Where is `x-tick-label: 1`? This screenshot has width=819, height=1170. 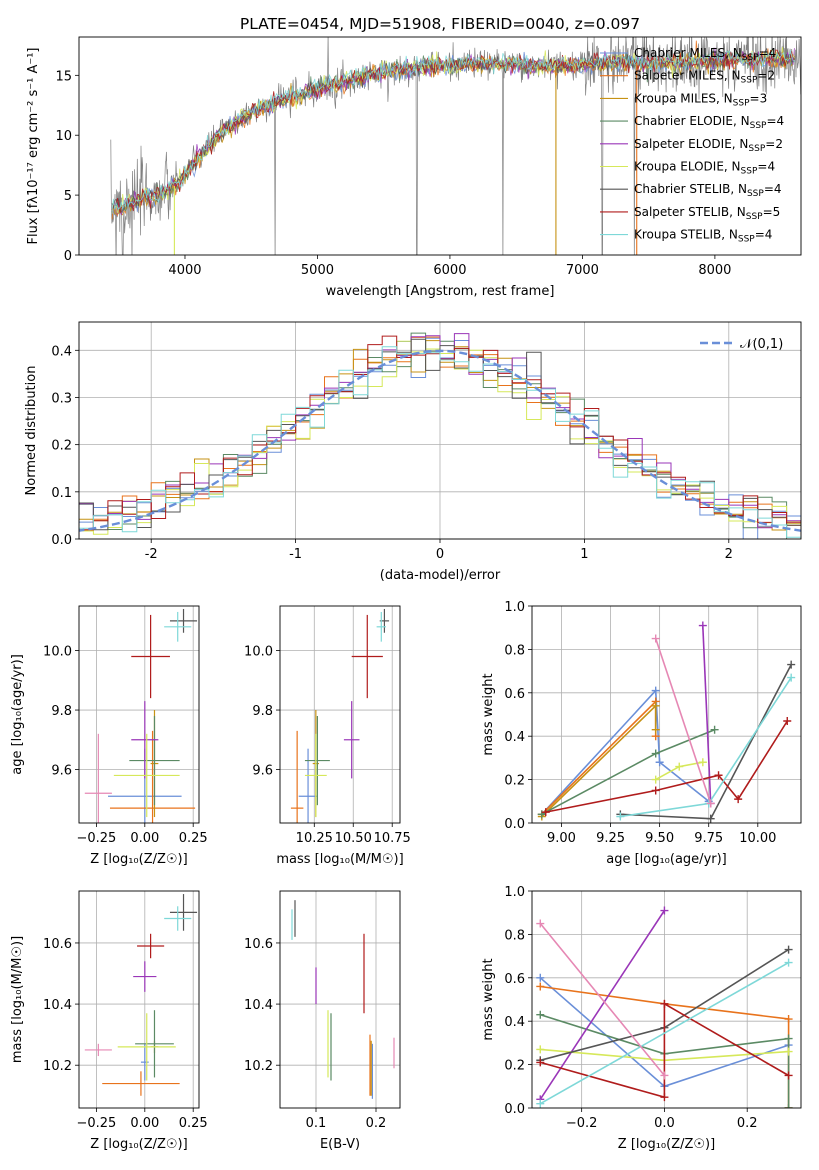 x-tick-label: 1 is located at coordinates (584, 554).